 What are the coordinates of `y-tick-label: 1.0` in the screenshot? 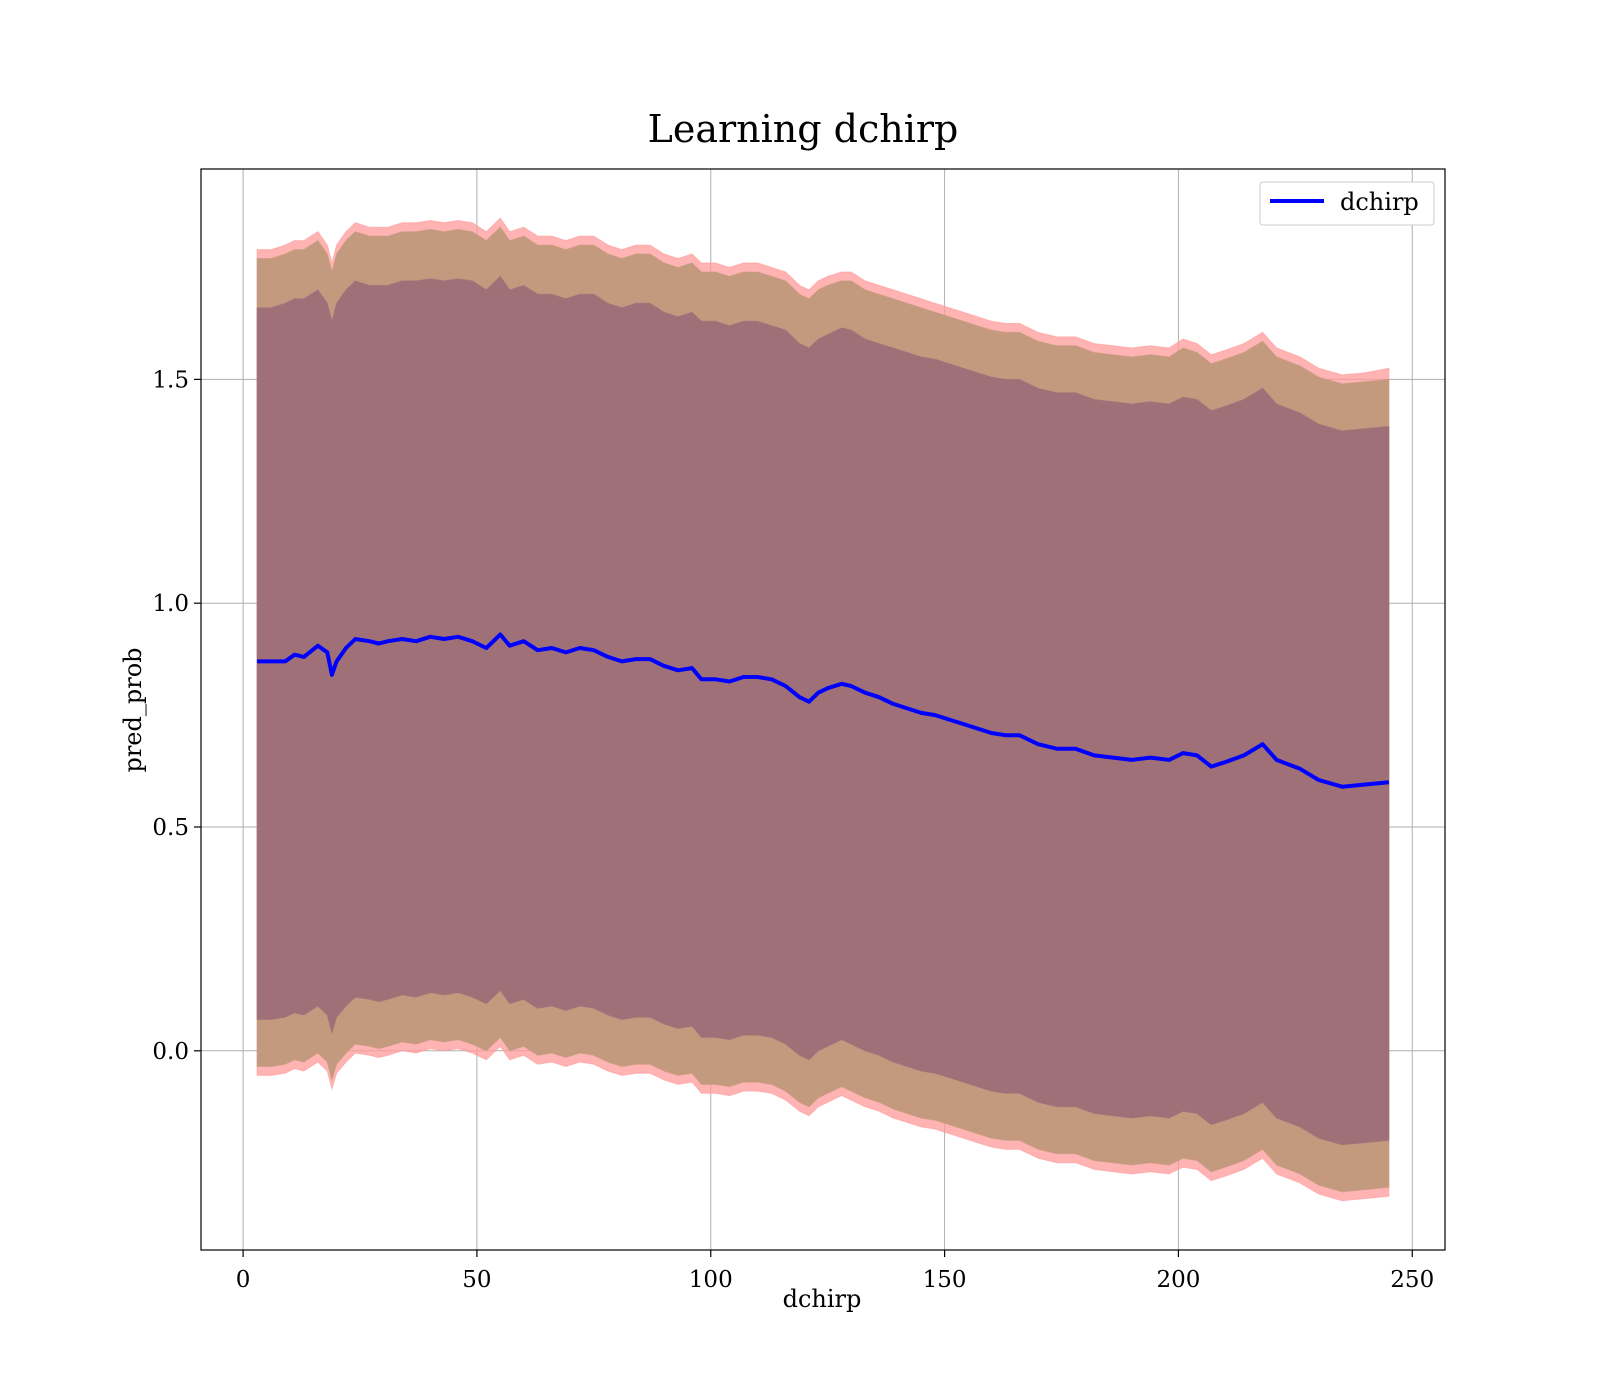 It's located at (170, 604).